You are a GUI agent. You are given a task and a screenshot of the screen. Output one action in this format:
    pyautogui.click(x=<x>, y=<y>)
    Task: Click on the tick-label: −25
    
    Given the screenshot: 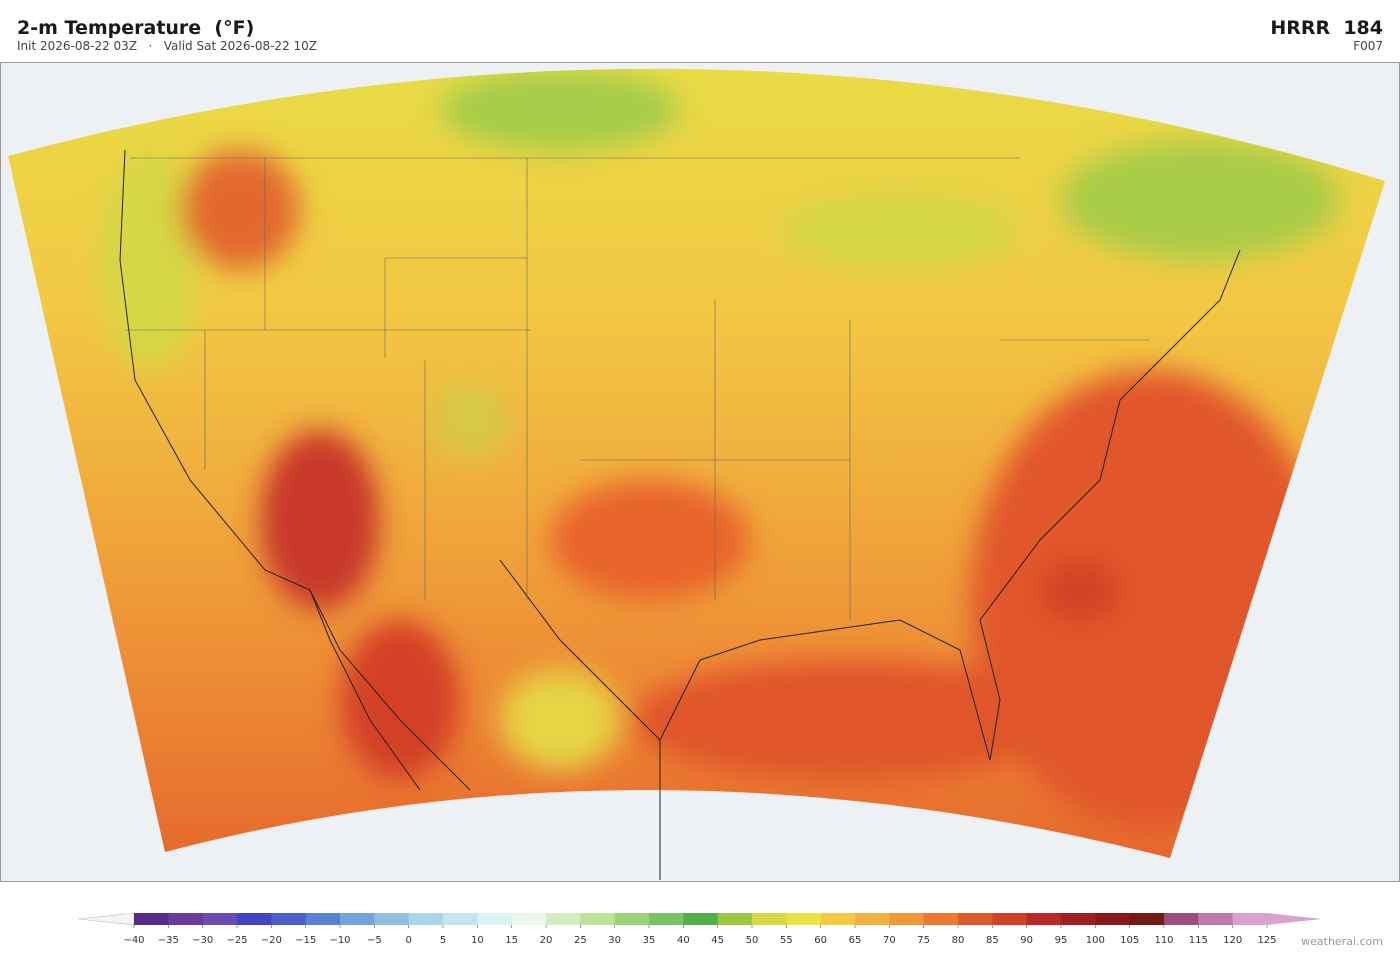 What is the action you would take?
    pyautogui.click(x=236, y=940)
    